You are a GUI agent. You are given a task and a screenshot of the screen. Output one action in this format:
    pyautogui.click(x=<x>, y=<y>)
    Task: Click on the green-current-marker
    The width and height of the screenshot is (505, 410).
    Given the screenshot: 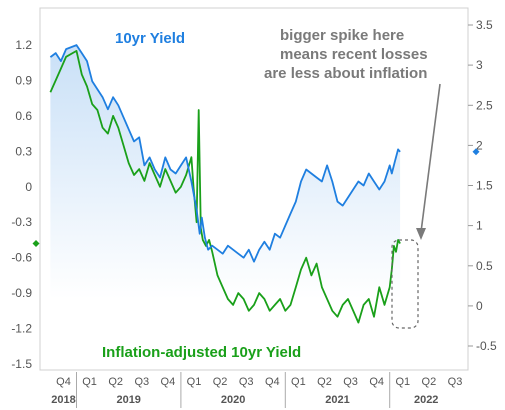 What is the action you would take?
    pyautogui.click(x=36, y=243)
    